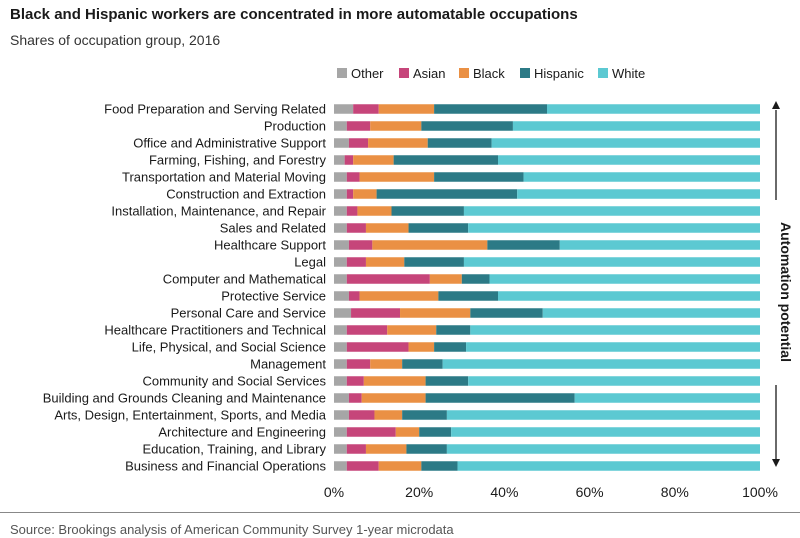 The width and height of the screenshot is (800, 538). I want to click on legend-swatch-black, so click(464, 73).